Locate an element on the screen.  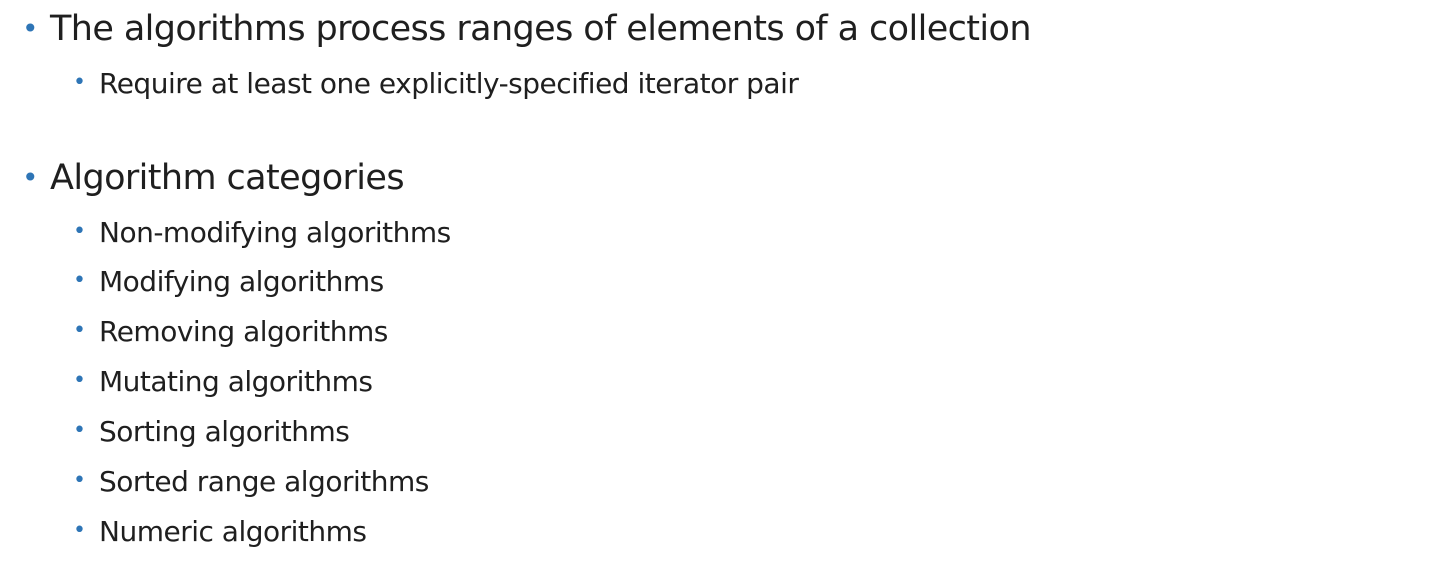
sub-bullet-sorting: • Sorting algorithms is located at coordinates (211, 431).